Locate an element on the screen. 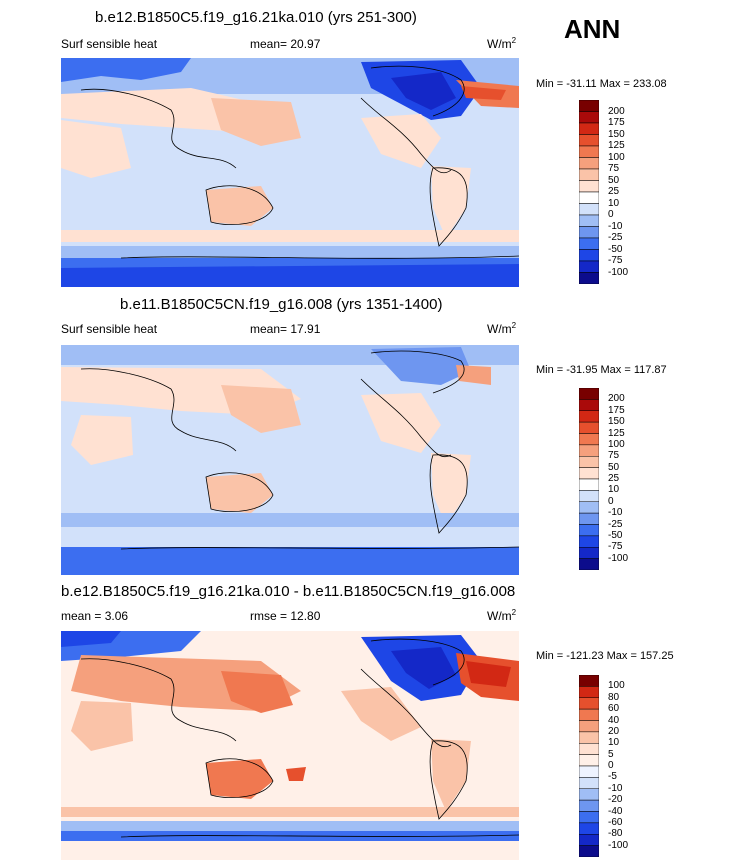  panel-2-variable-label: Surf sensible heat is located at coordinates (109, 329).